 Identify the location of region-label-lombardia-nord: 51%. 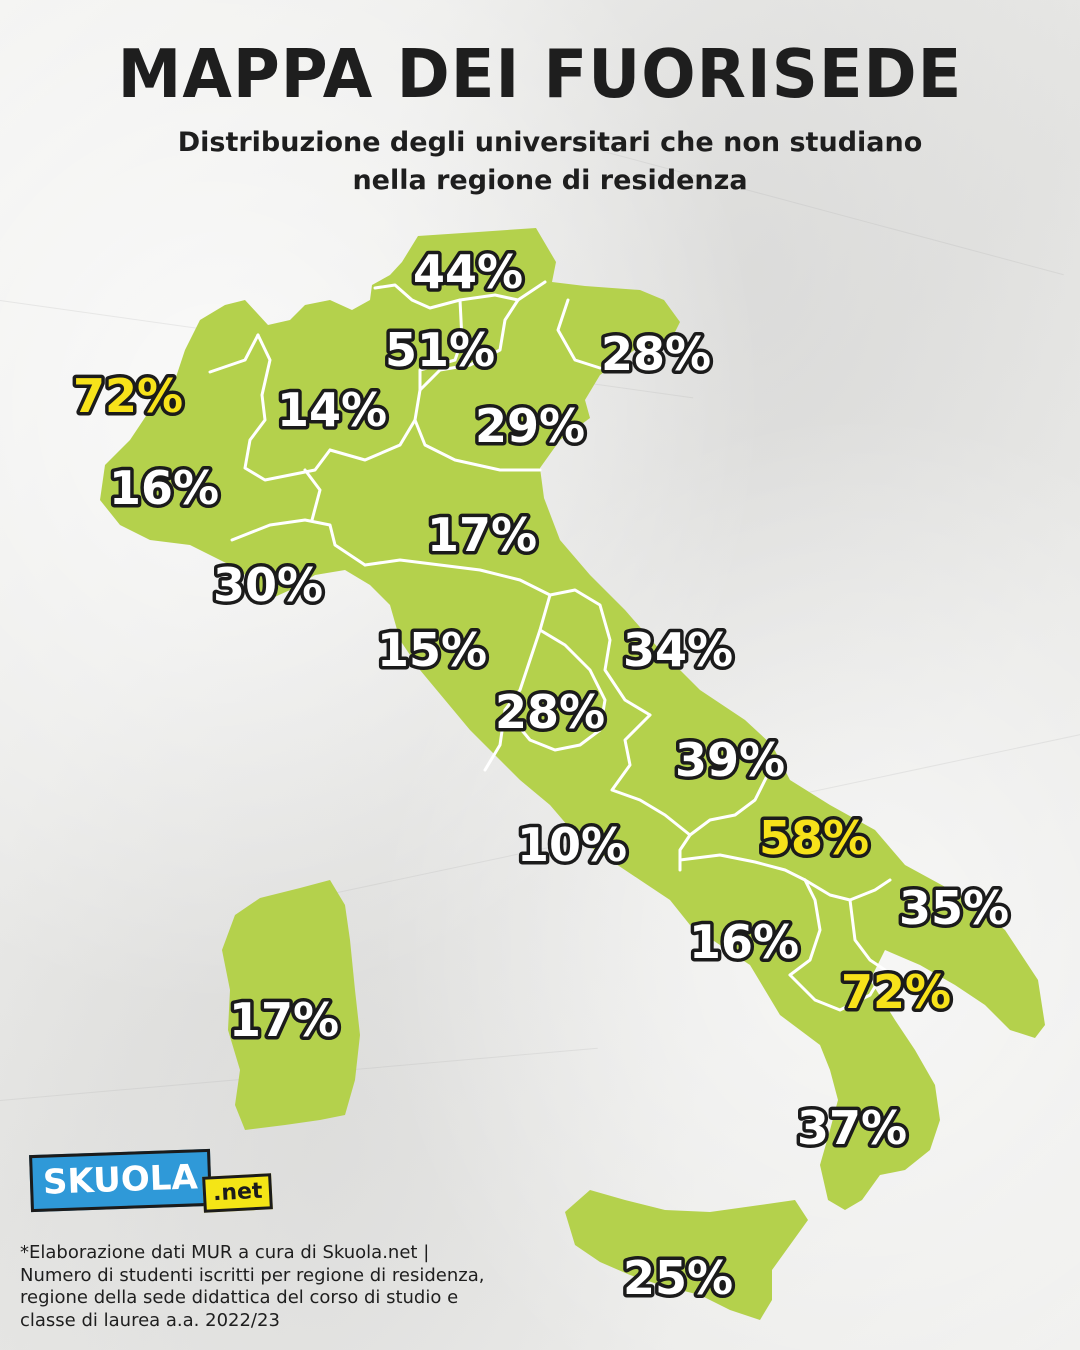
(440, 350).